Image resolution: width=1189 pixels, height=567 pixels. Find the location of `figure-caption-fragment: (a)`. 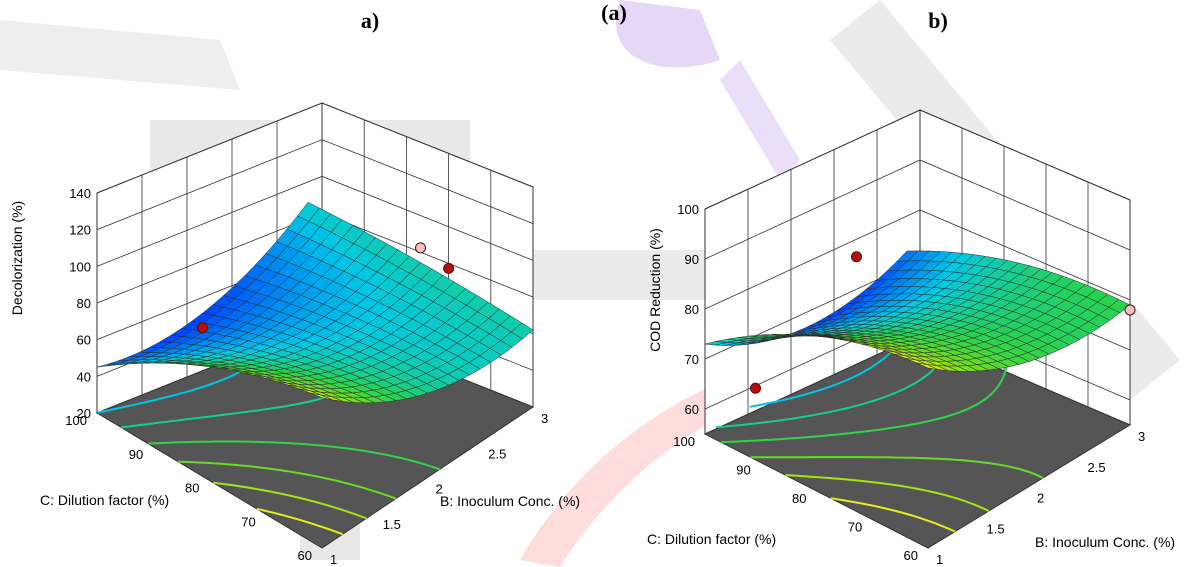

figure-caption-fragment: (a) is located at coordinates (614, 12).